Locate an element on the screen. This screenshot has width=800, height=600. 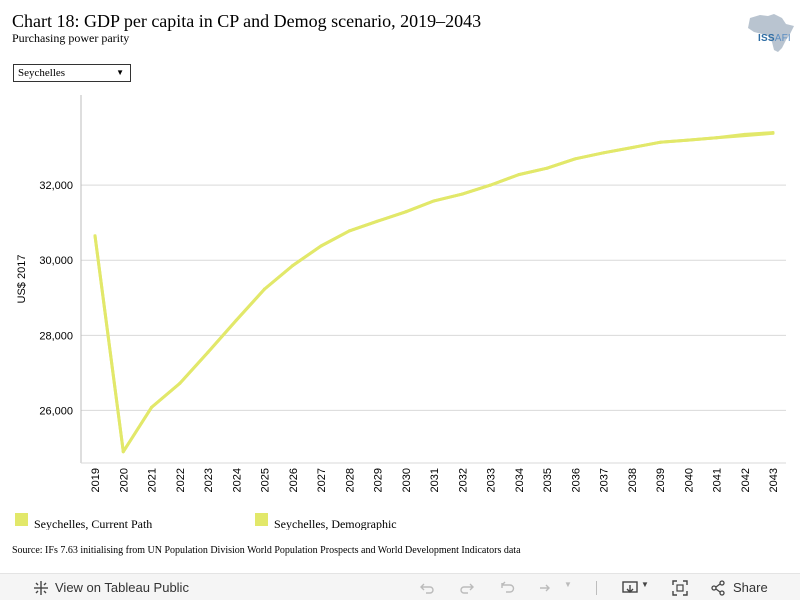
africa-map-logo is located at coordinates (771, 33).